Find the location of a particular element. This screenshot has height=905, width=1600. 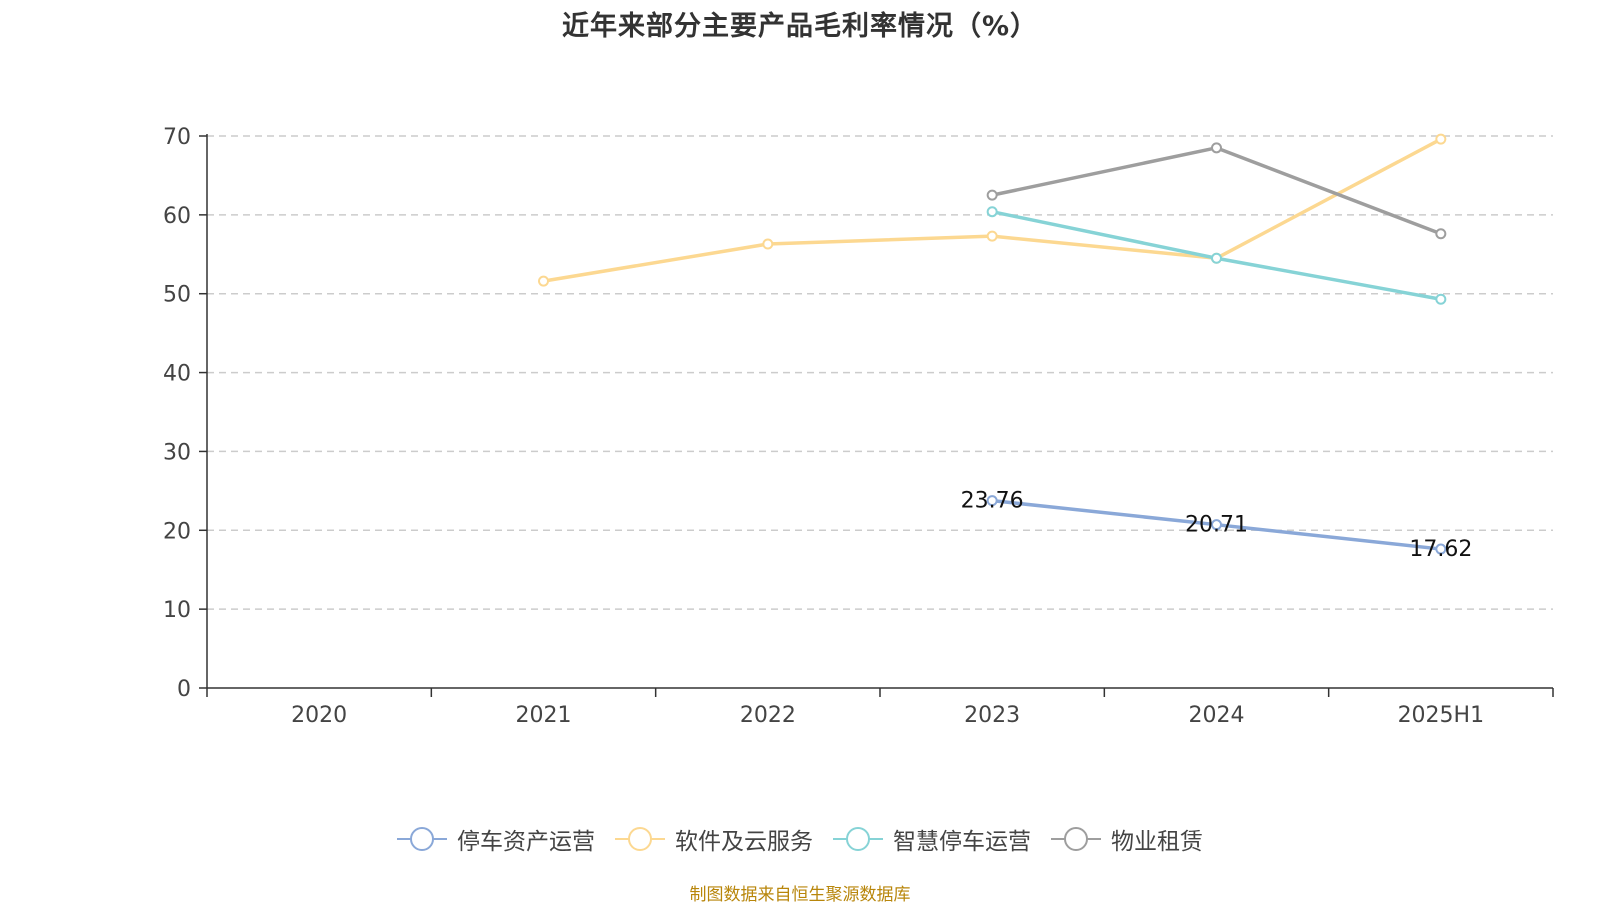

legend-item: 智慧停车运营 is located at coordinates (932, 839).